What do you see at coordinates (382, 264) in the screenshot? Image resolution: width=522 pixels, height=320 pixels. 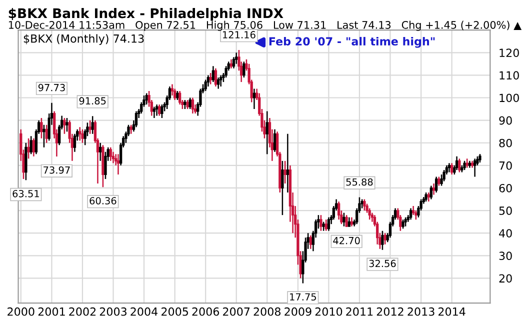 I see `annotation: 32.56` at bounding box center [382, 264].